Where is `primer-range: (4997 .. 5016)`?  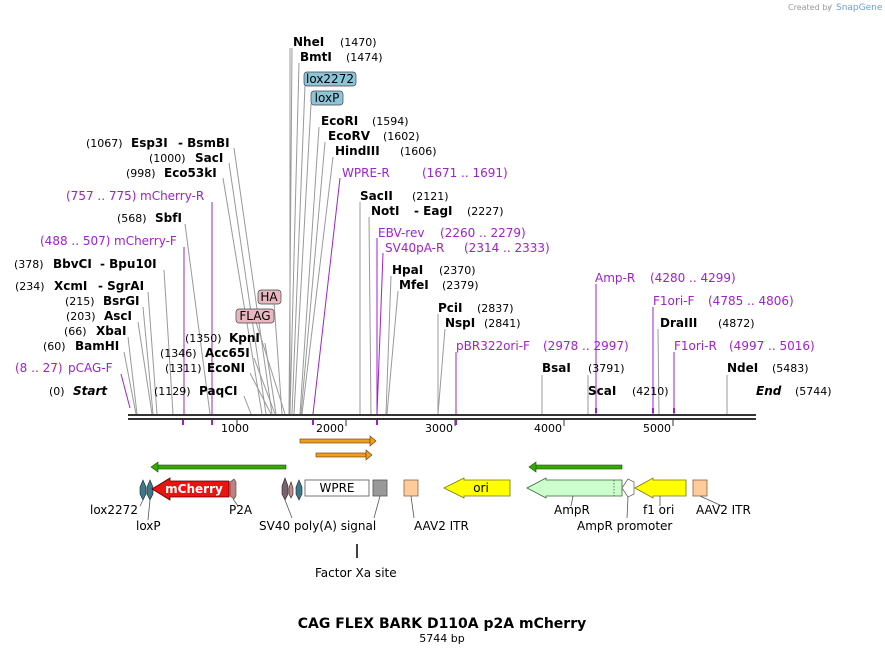 primer-range: (4997 .. 5016) is located at coordinates (772, 346).